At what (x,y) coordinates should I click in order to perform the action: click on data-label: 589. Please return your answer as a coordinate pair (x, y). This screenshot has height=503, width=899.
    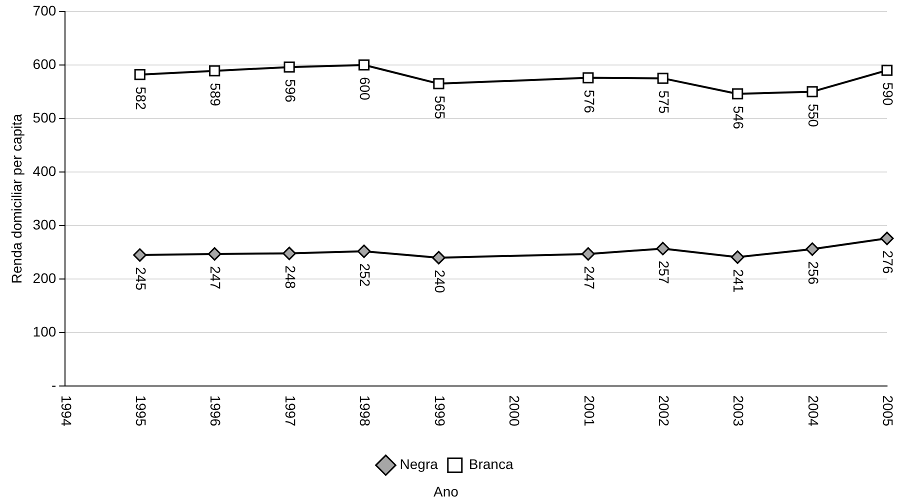
    Looking at the image, I should click on (216, 94).